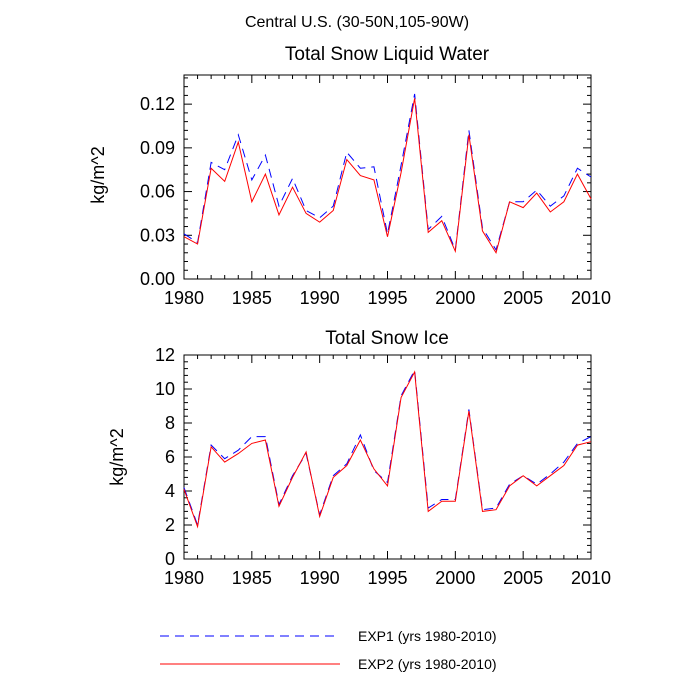 The width and height of the screenshot is (700, 700). What do you see at coordinates (157, 104) in the screenshot?
I see `y-tick-label: 0.12` at bounding box center [157, 104].